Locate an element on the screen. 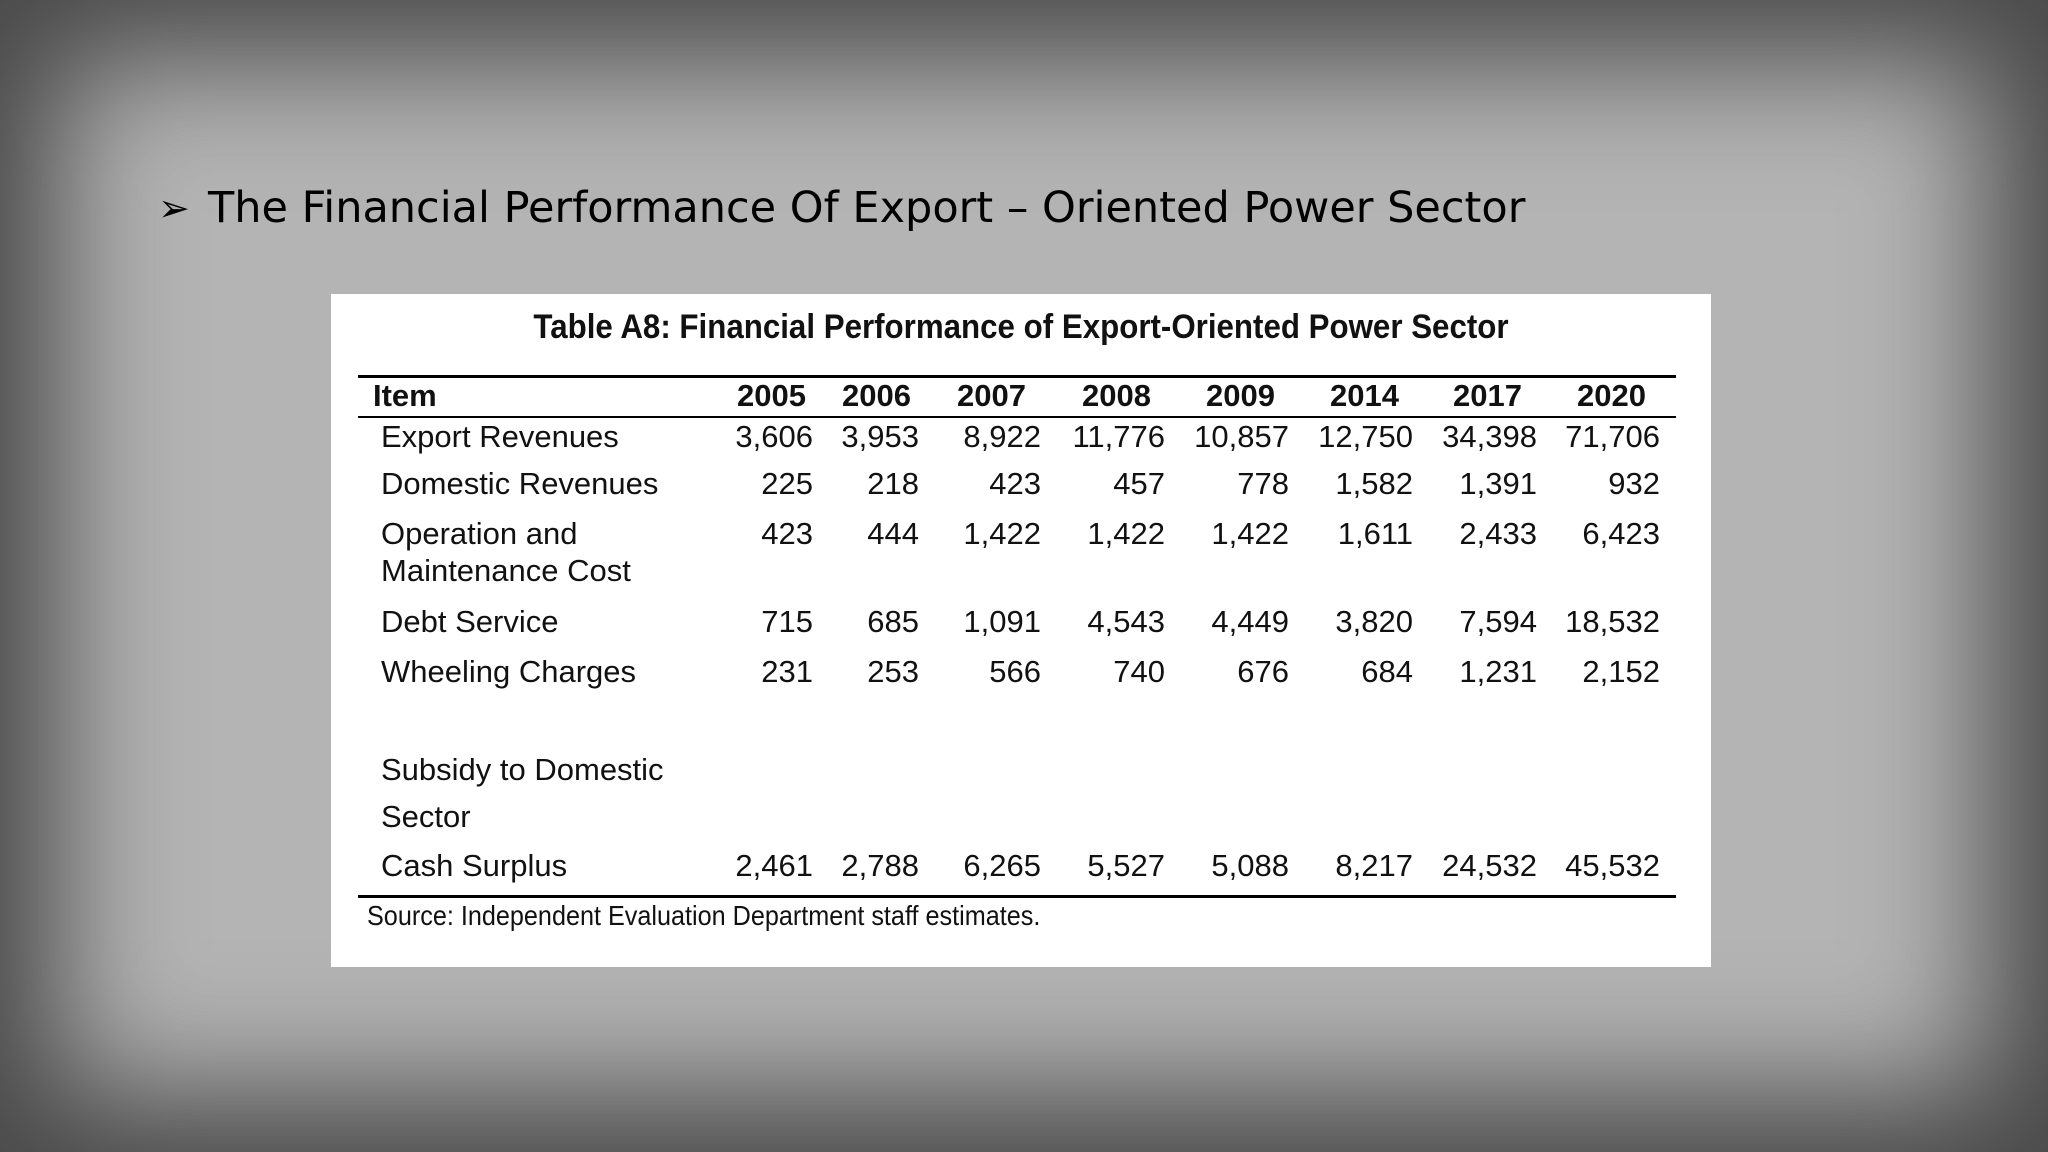 This screenshot has height=1152, width=2048. table-cell: 1,611 is located at coordinates (1375, 533).